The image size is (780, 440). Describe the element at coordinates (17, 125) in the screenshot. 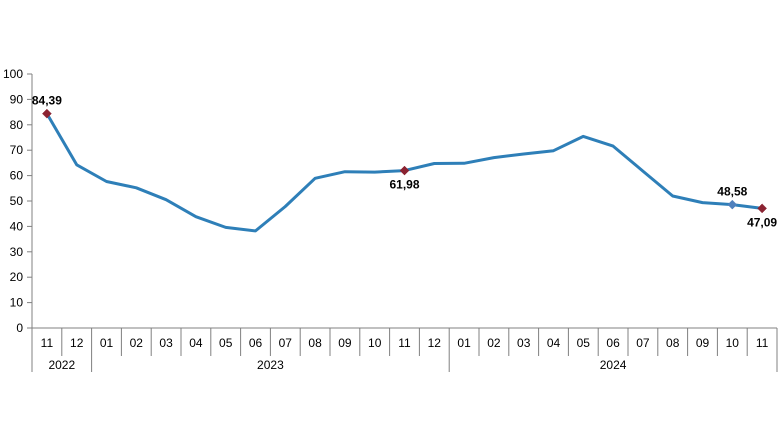

I see `y-tick-label: 80` at that location.